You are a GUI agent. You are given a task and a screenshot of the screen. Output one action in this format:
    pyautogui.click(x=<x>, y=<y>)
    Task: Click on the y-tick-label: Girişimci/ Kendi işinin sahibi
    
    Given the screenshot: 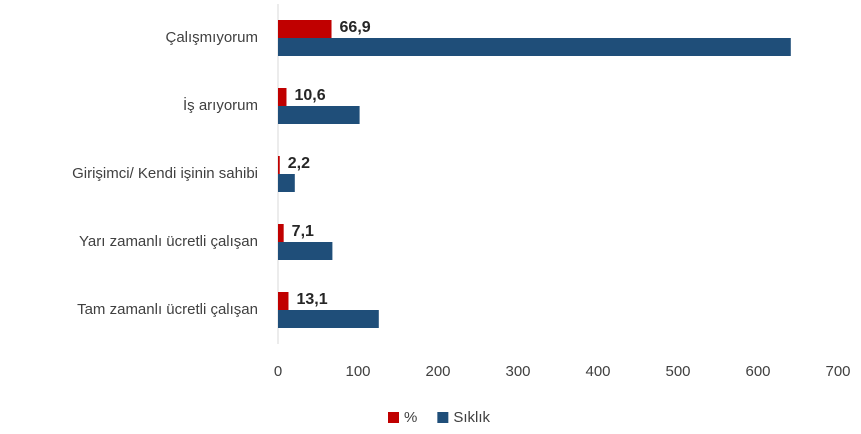 What is the action you would take?
    pyautogui.click(x=165, y=173)
    